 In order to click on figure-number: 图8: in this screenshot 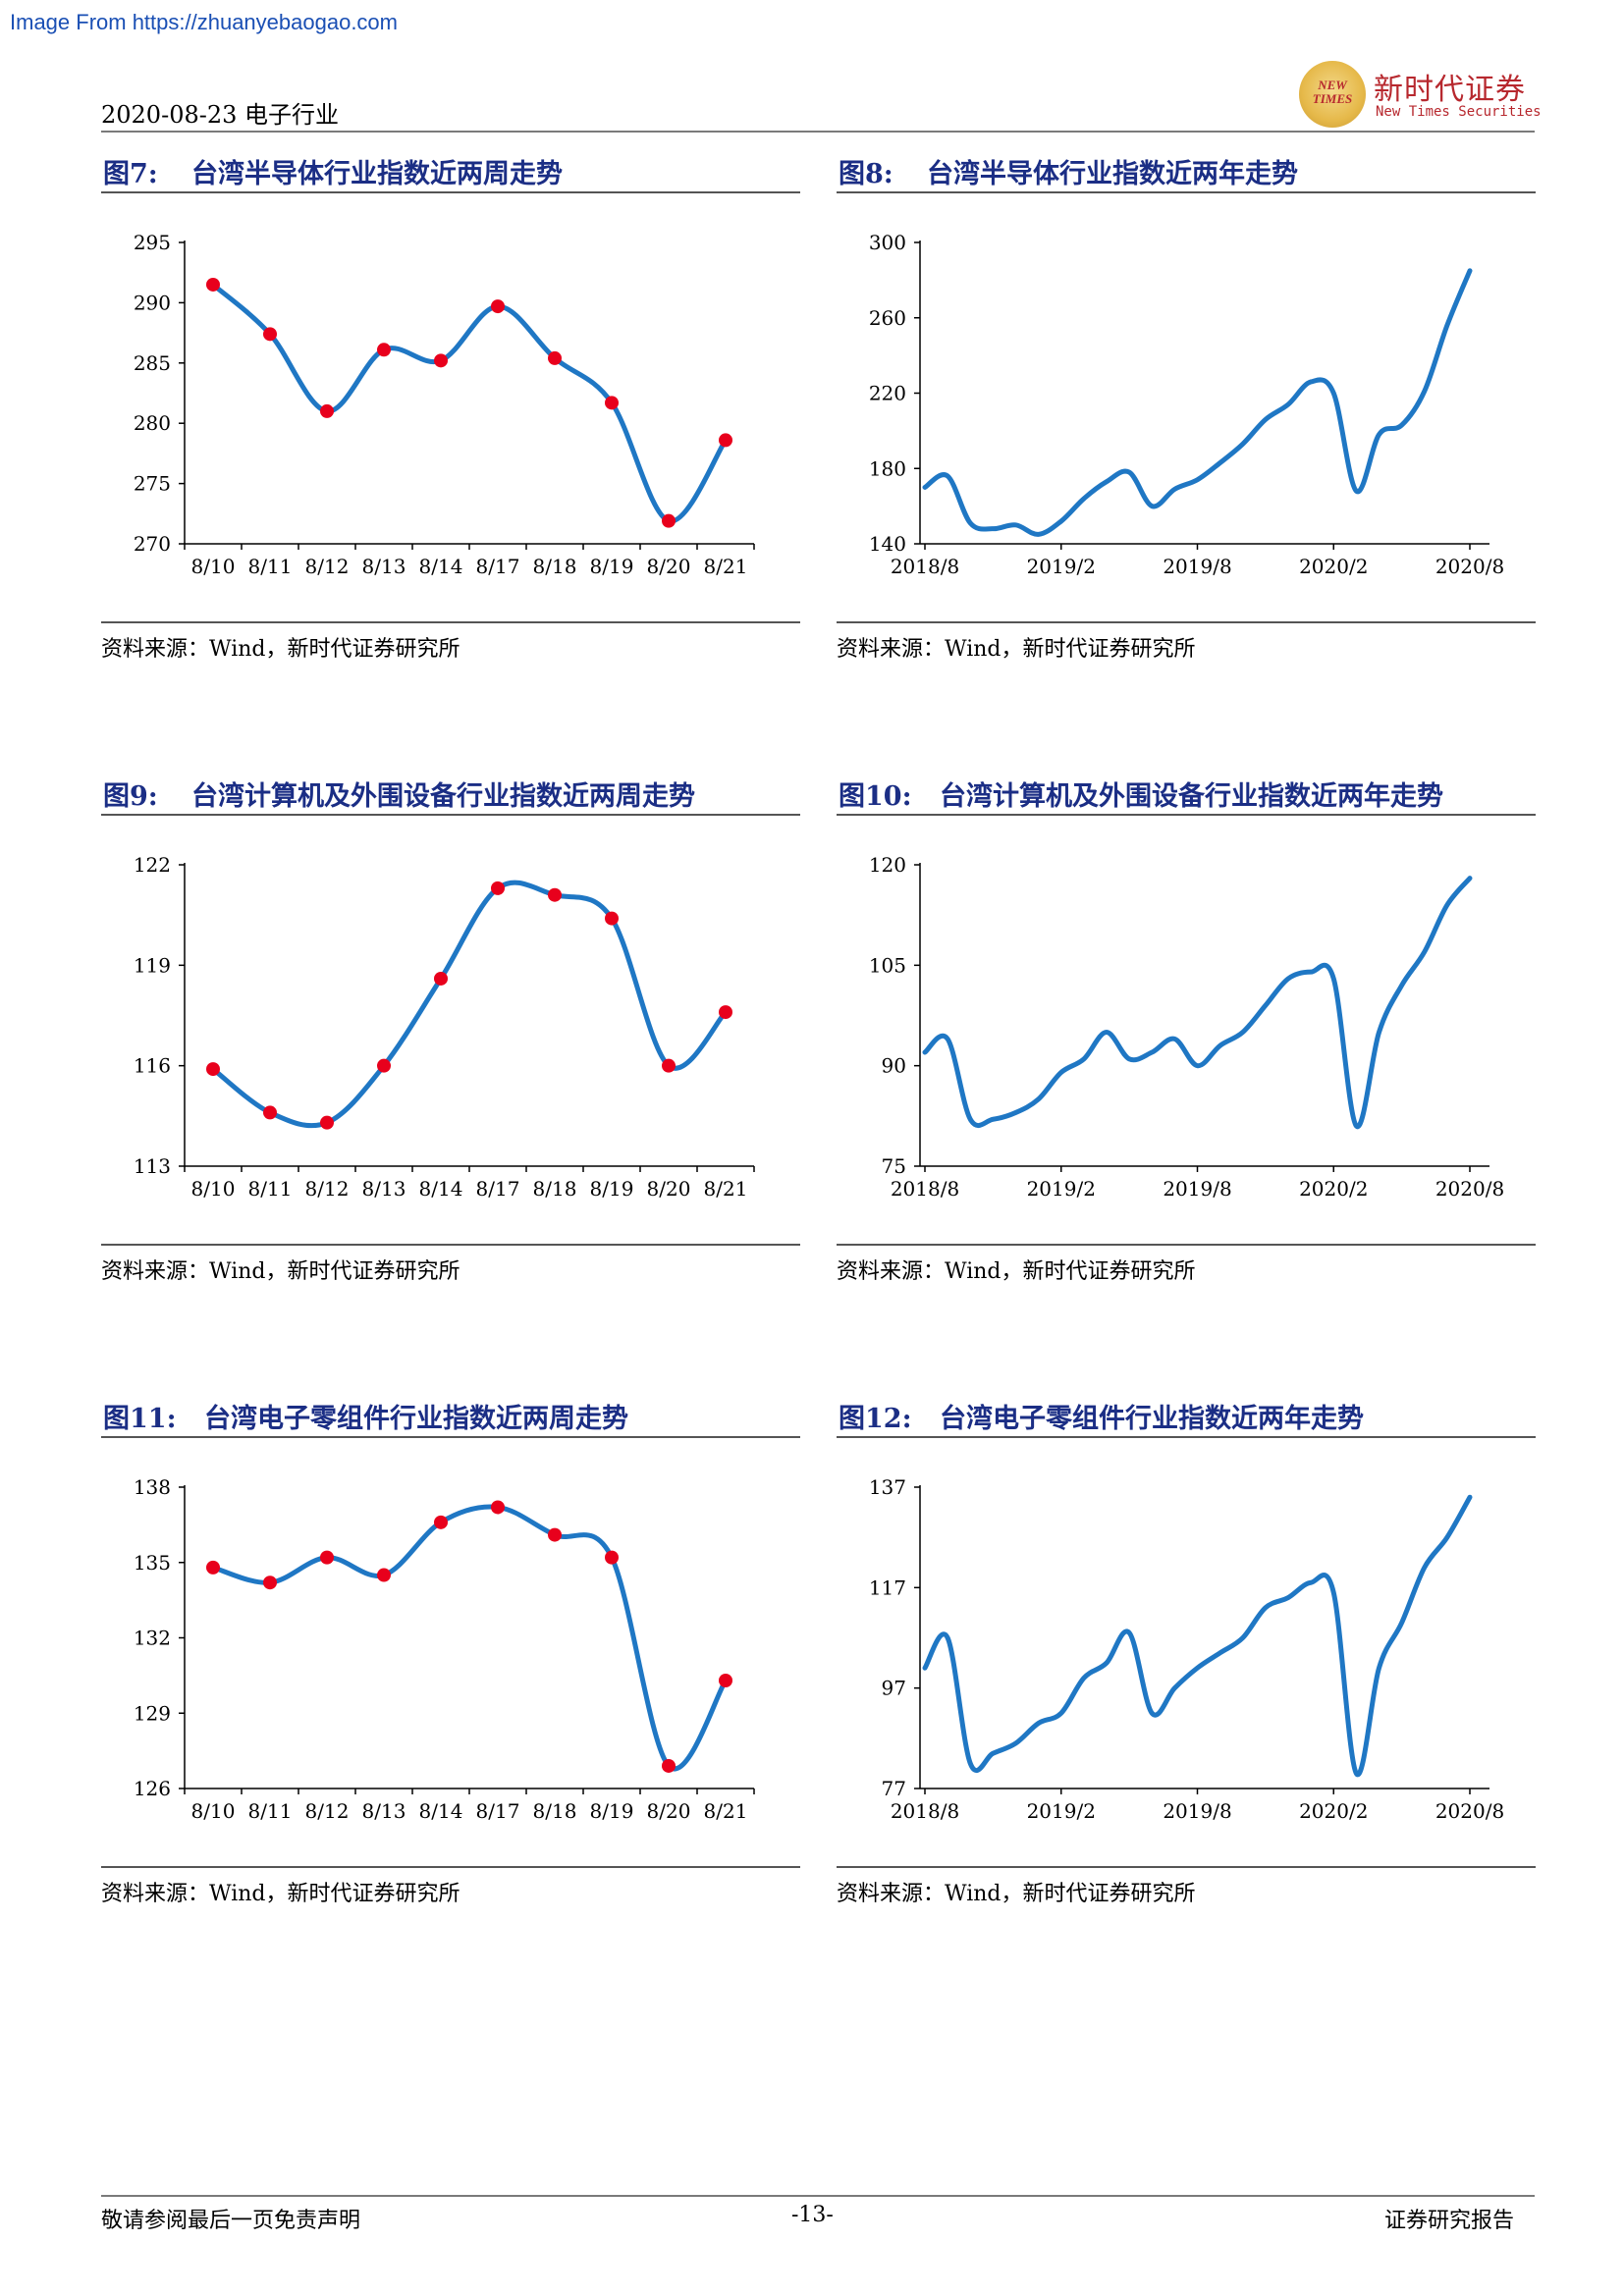, I will do `click(866, 174)`.